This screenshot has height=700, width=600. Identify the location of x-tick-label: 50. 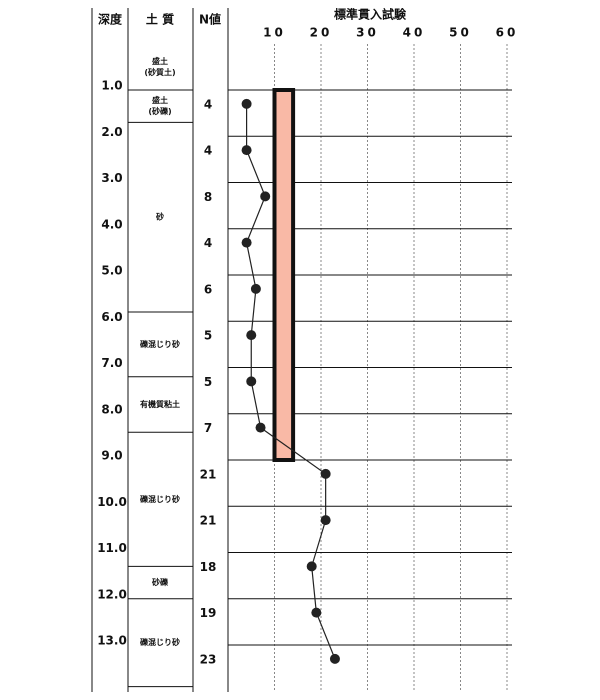
(460, 33).